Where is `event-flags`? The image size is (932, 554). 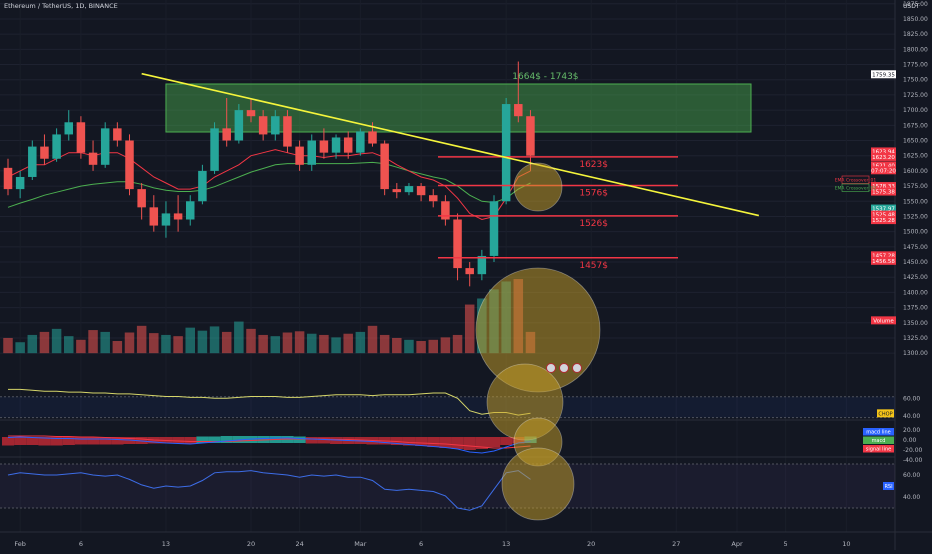 event-flags is located at coordinates (564, 368).